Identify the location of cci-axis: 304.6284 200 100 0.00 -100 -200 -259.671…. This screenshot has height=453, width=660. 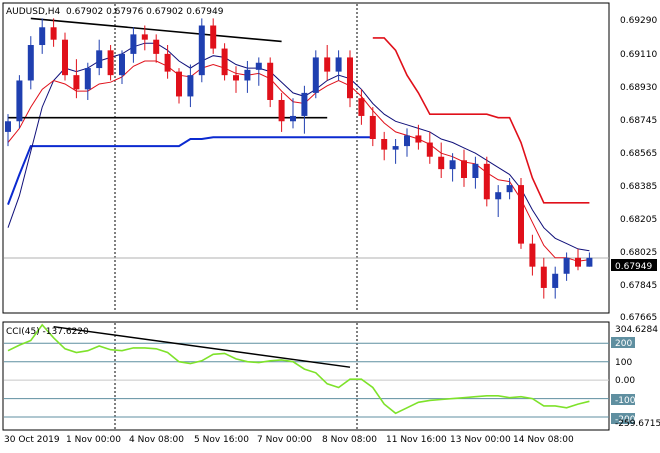
(635, 377).